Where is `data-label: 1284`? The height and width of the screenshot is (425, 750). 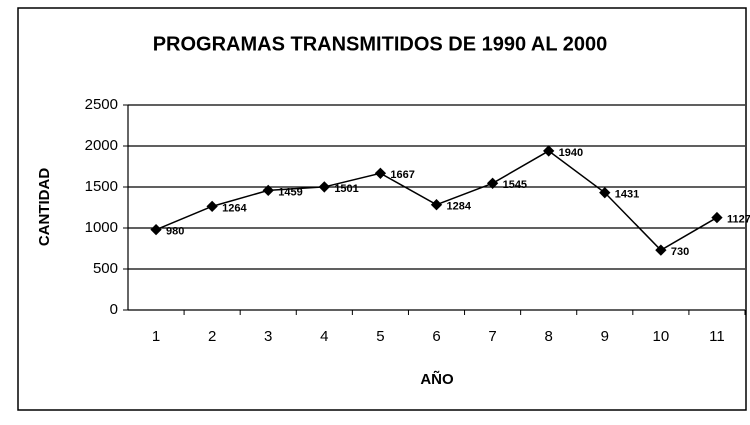
data-label: 1284 is located at coordinates (459, 207).